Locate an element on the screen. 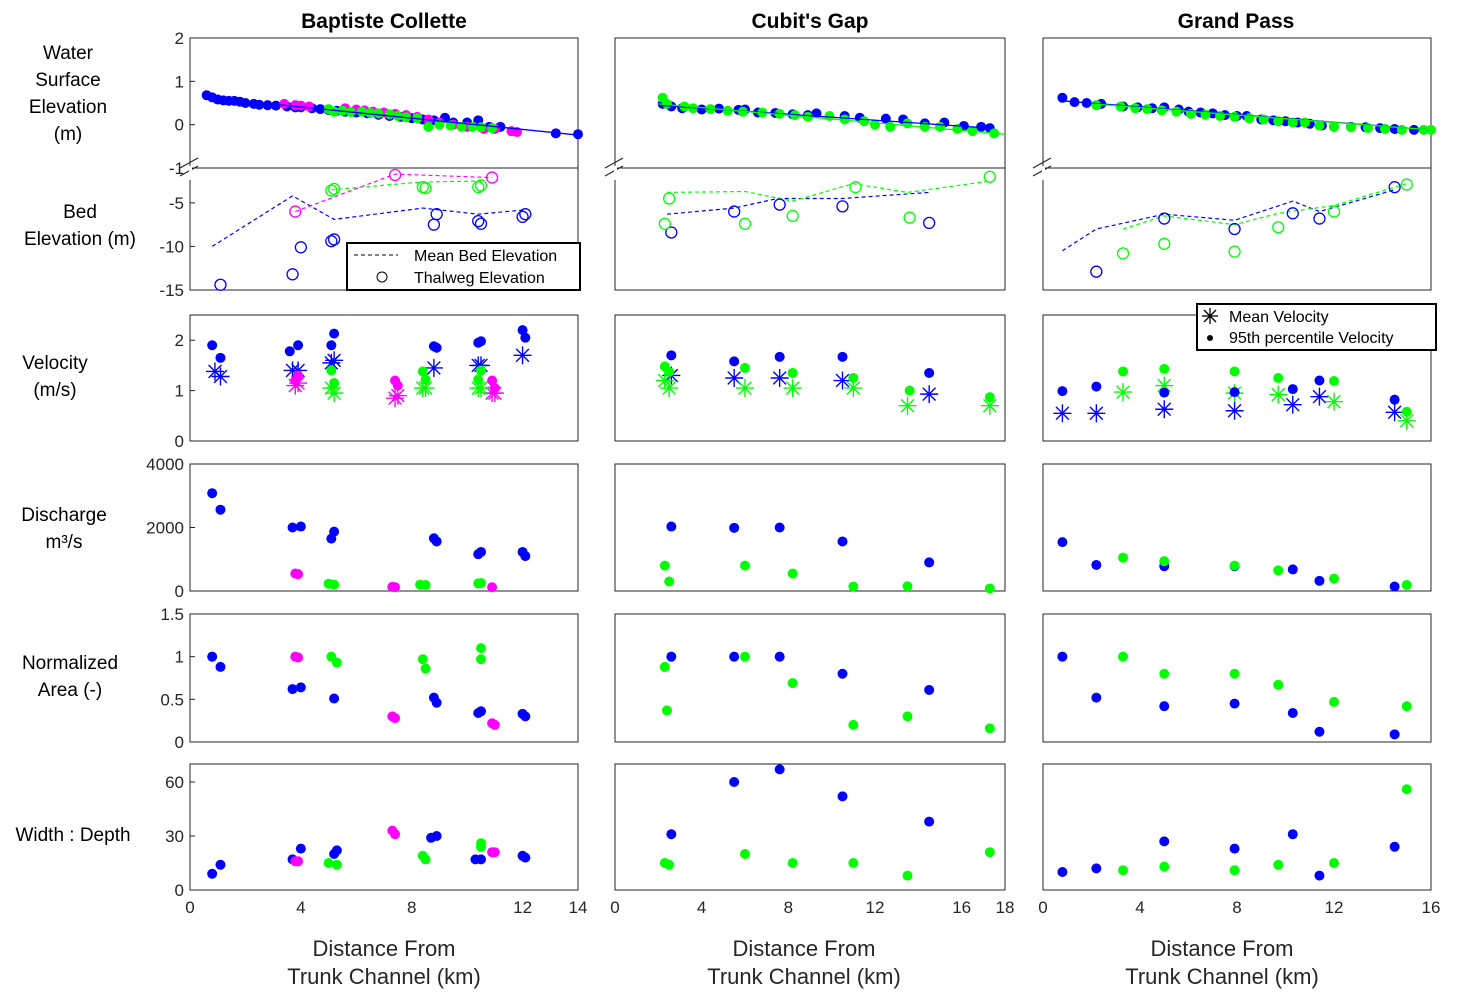 Image resolution: width=1459 pixels, height=993 pixels. row-label-water-surface-2: Surface is located at coordinates (67, 80).